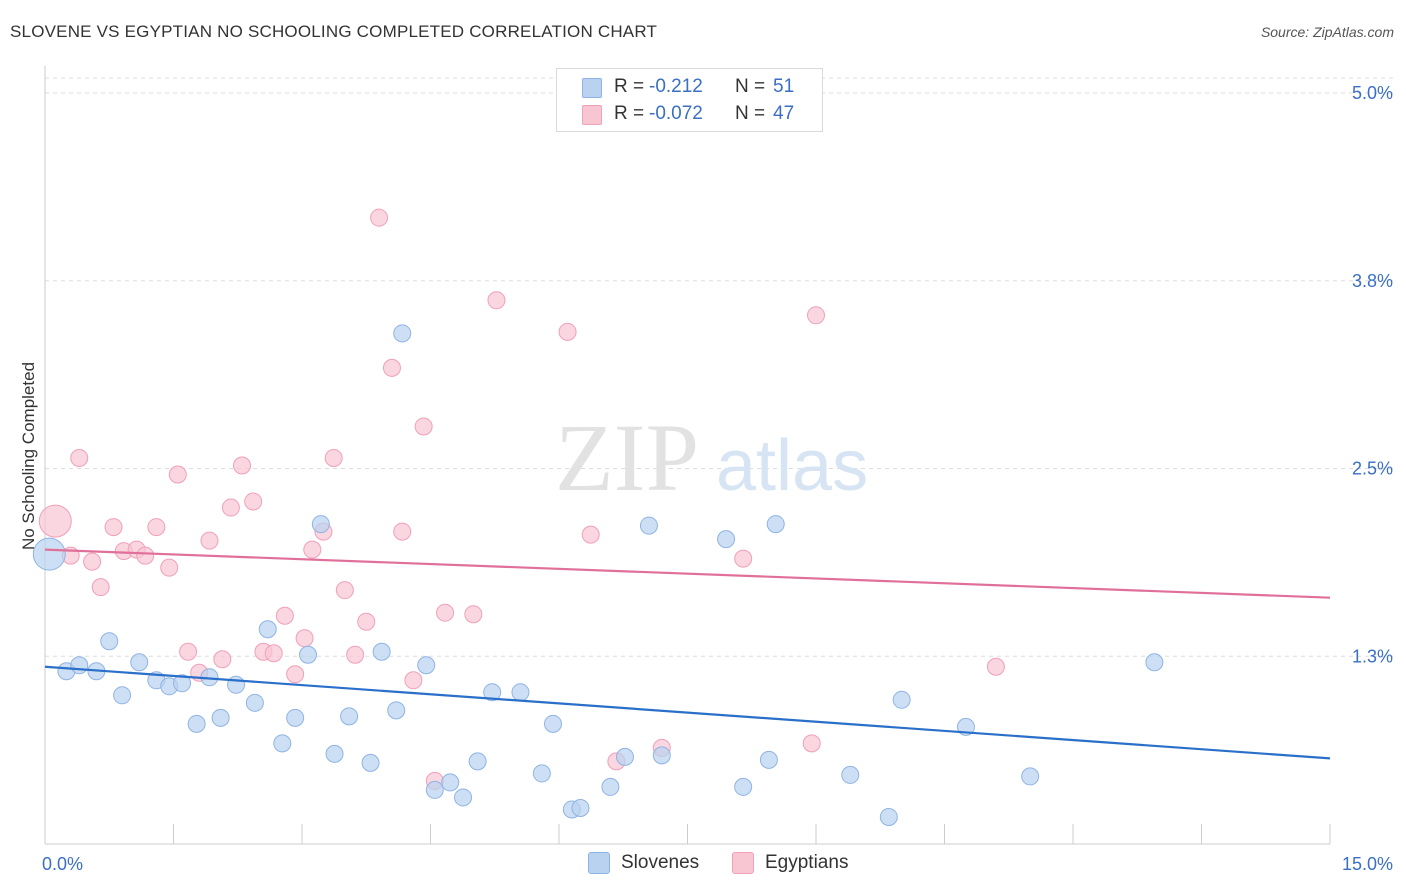  I want to click on y-axis-label: No Schooling Completed, so click(28, 456).